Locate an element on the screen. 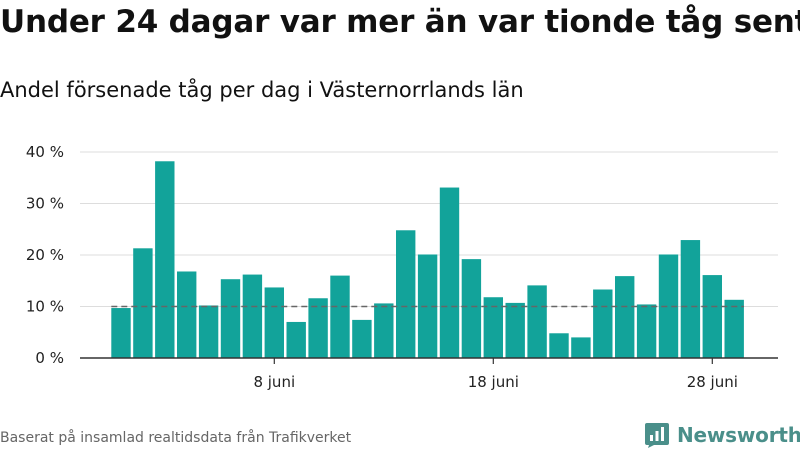 This screenshot has width=800, height=450. y-tick-label: 40 % is located at coordinates (45, 152).